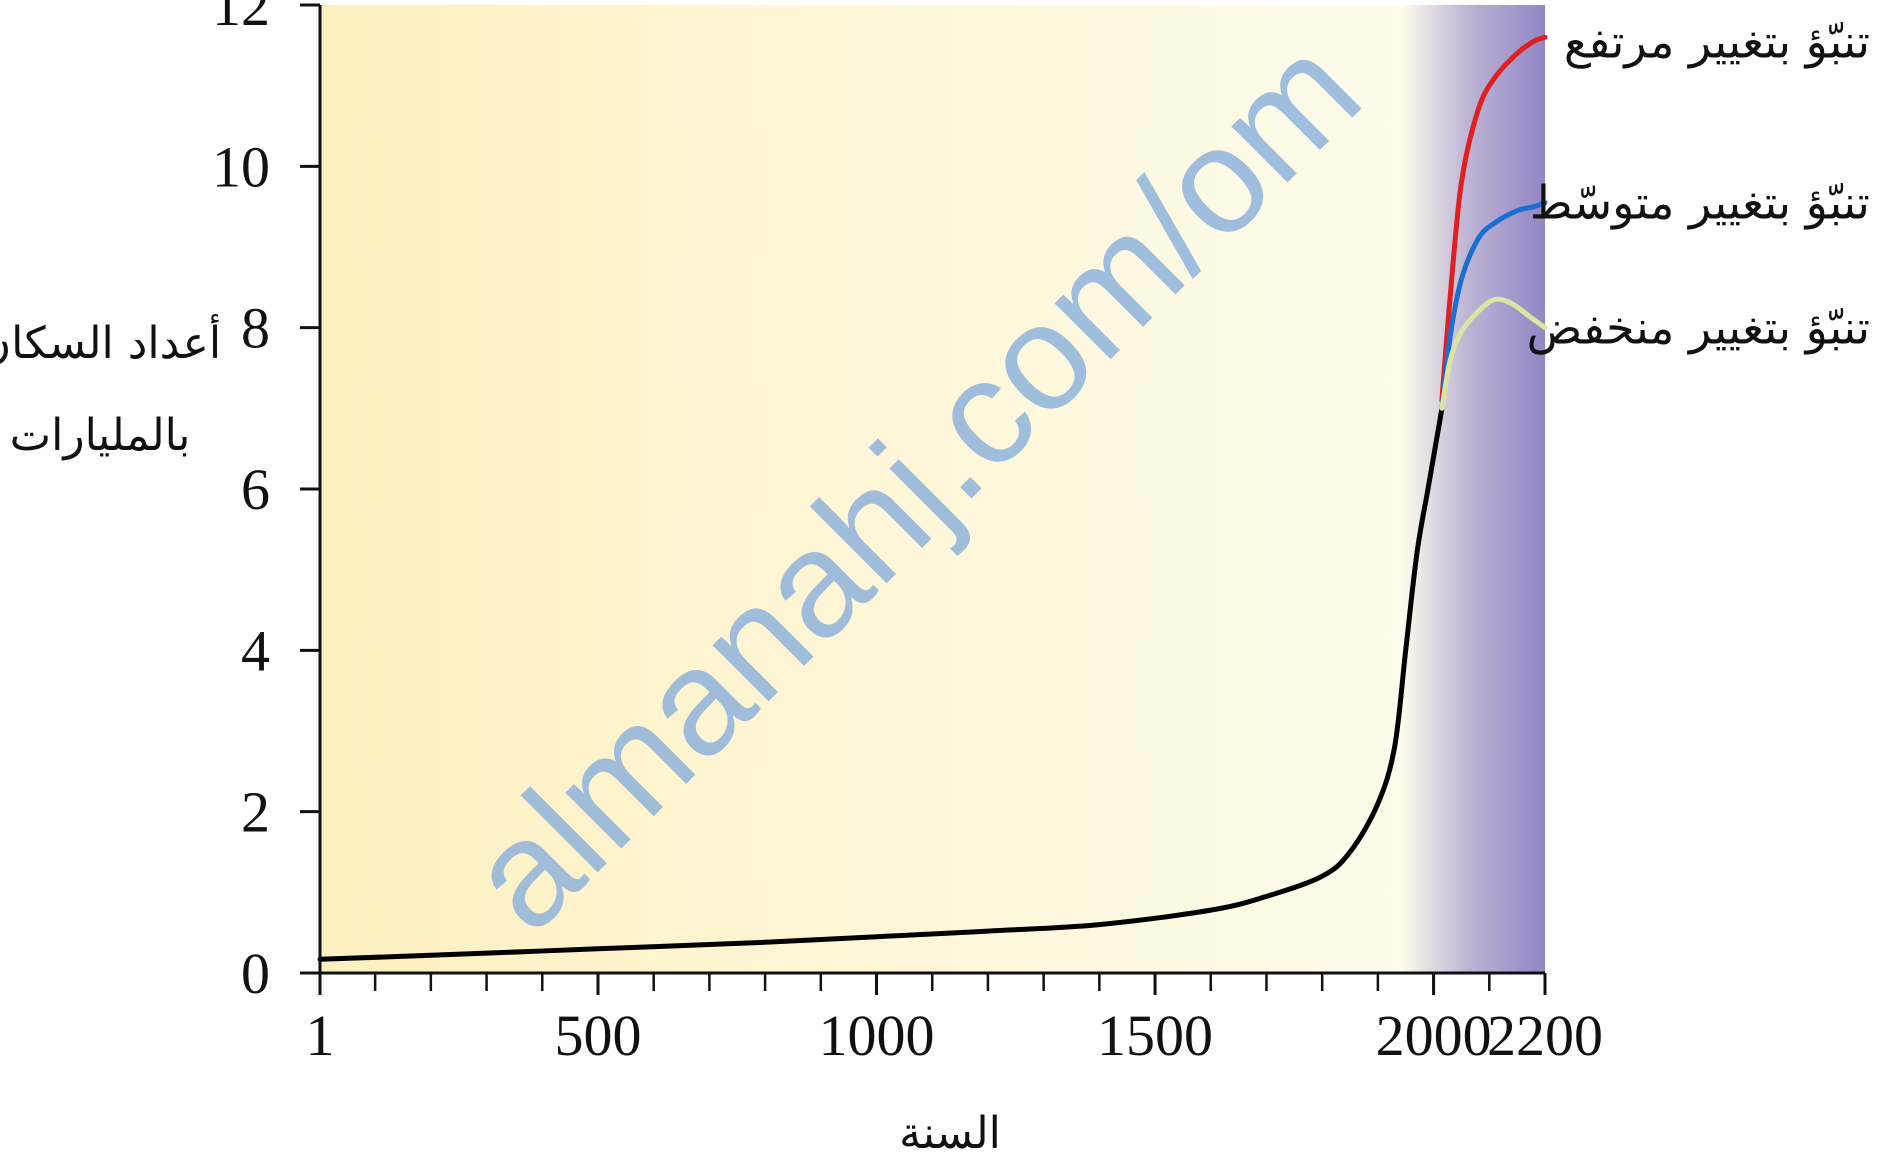  What do you see at coordinates (110, 341) in the screenshot?
I see `y-axis-title-line1: أعداد السكان` at bounding box center [110, 341].